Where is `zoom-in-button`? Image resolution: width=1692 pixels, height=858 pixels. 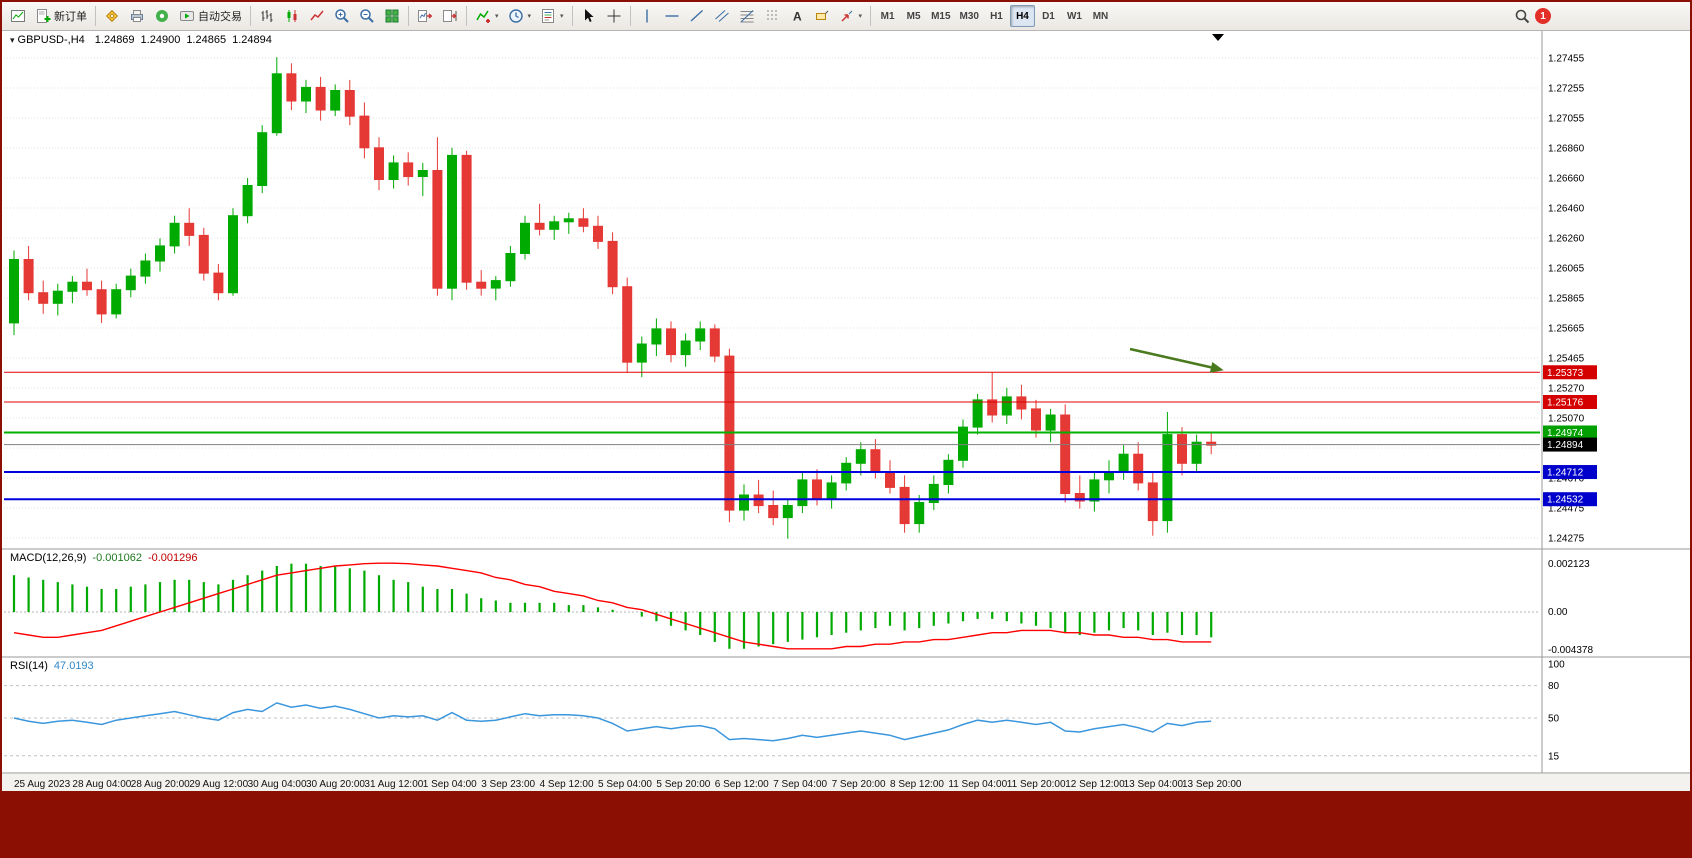 zoom-in-button is located at coordinates (342, 16).